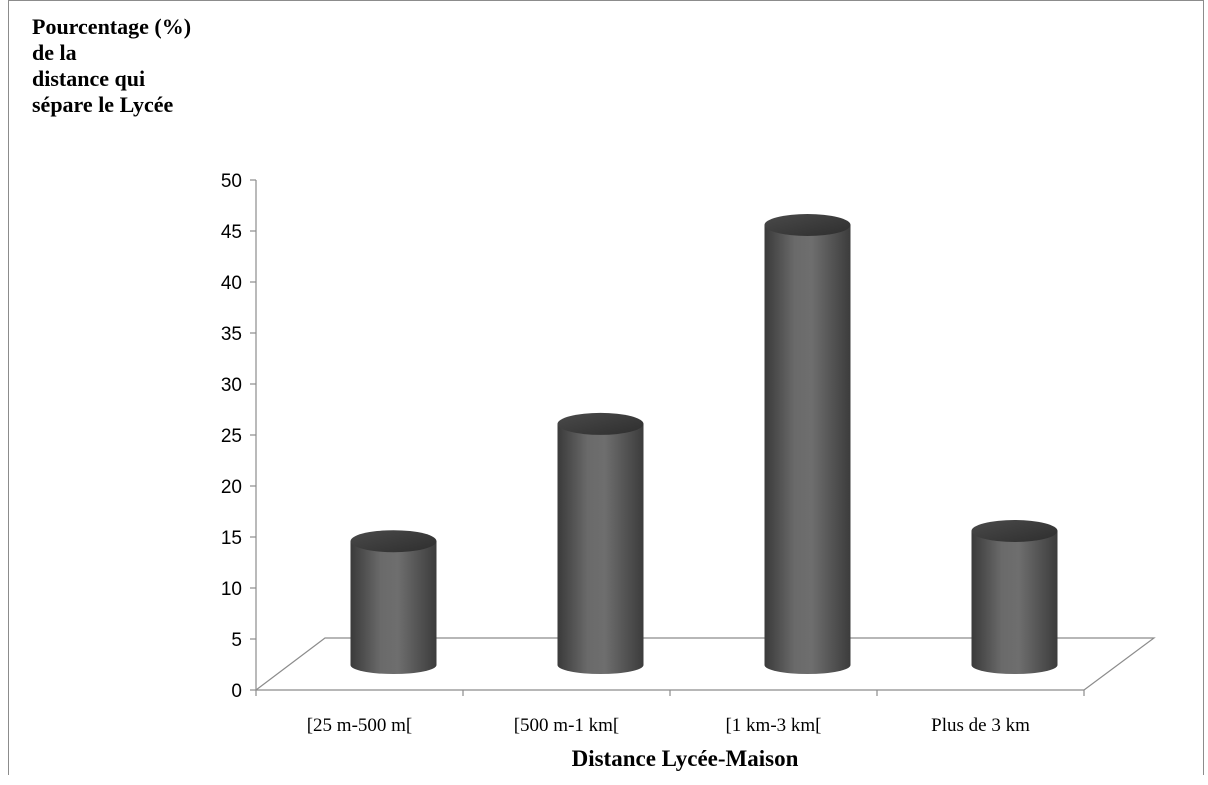  What do you see at coordinates (231, 232) in the screenshot?
I see `y-tick-label: 45` at bounding box center [231, 232].